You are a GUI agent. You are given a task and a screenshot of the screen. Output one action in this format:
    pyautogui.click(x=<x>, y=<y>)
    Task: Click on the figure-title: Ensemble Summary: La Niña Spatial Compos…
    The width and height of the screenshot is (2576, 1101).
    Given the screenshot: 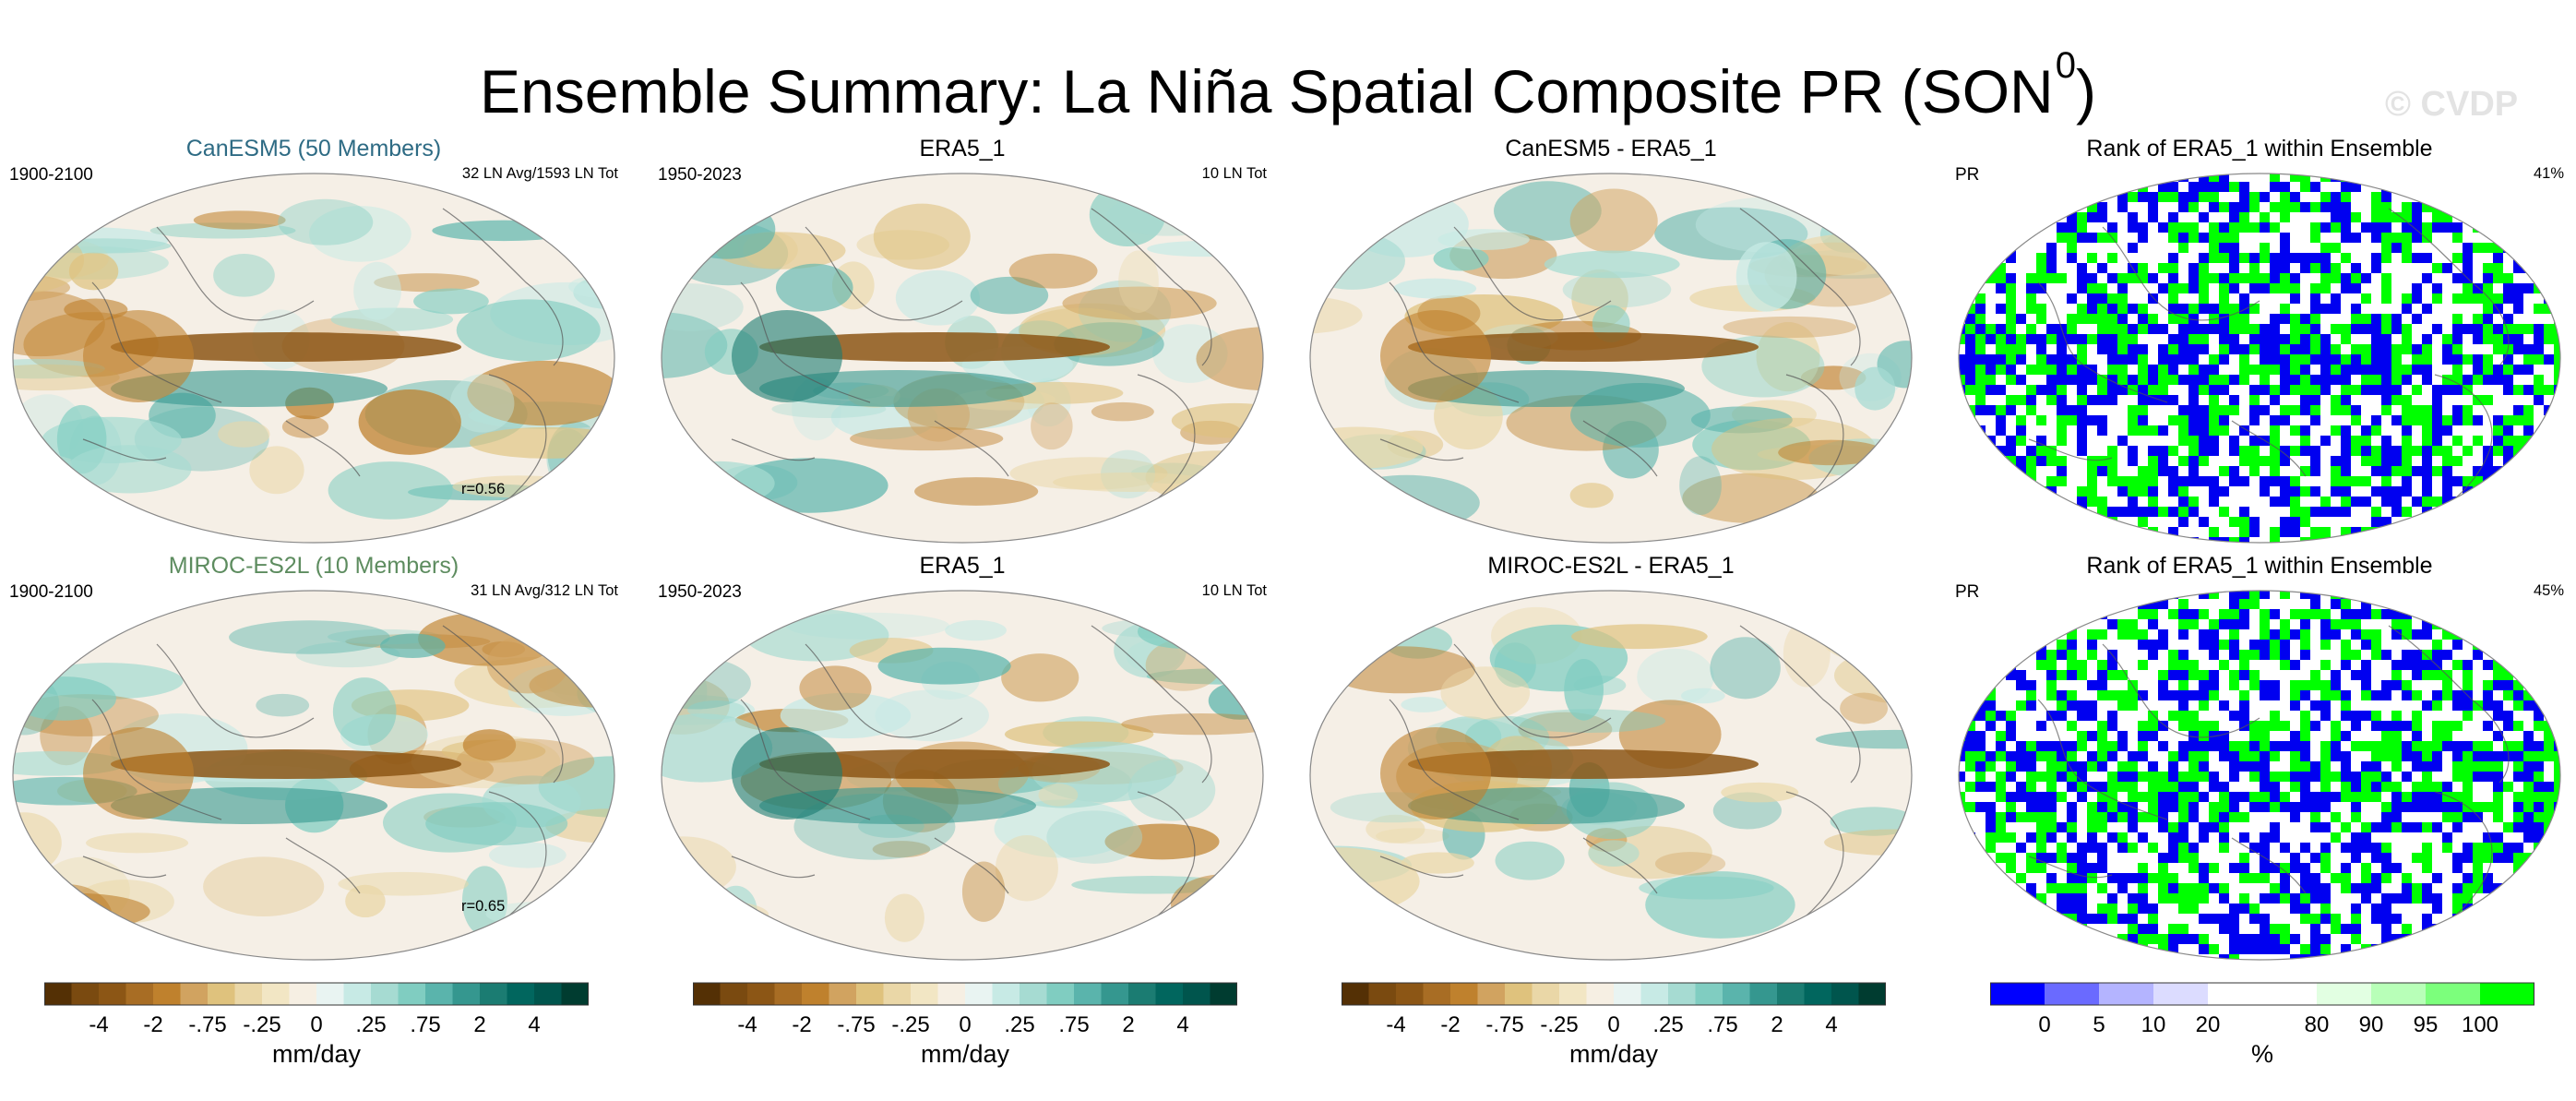 What is the action you would take?
    pyautogui.click(x=1288, y=85)
    